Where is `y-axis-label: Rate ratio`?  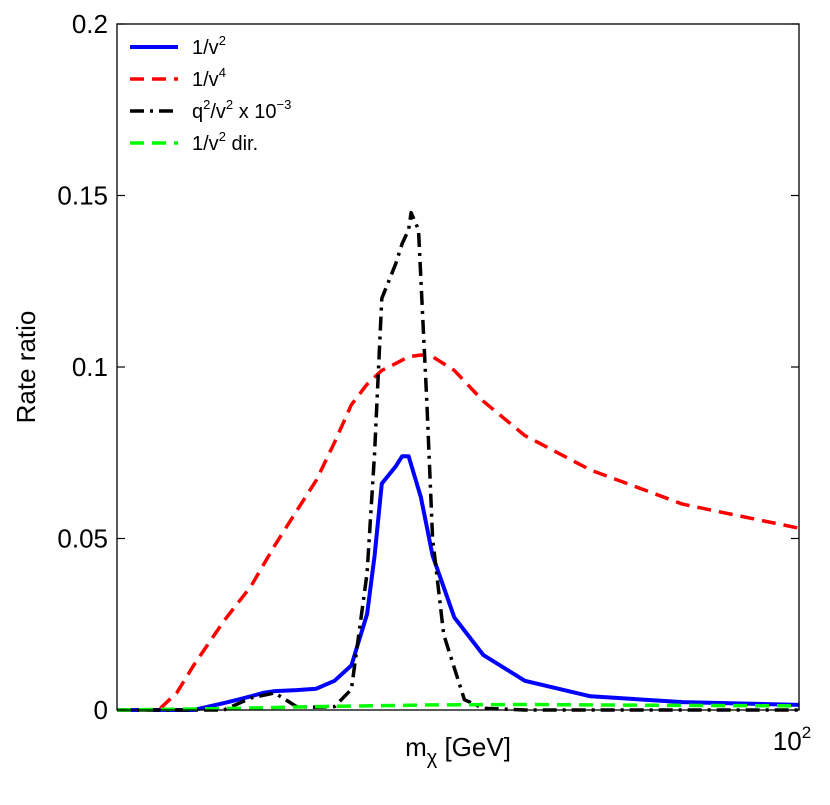
y-axis-label: Rate ratio is located at coordinates (26, 367).